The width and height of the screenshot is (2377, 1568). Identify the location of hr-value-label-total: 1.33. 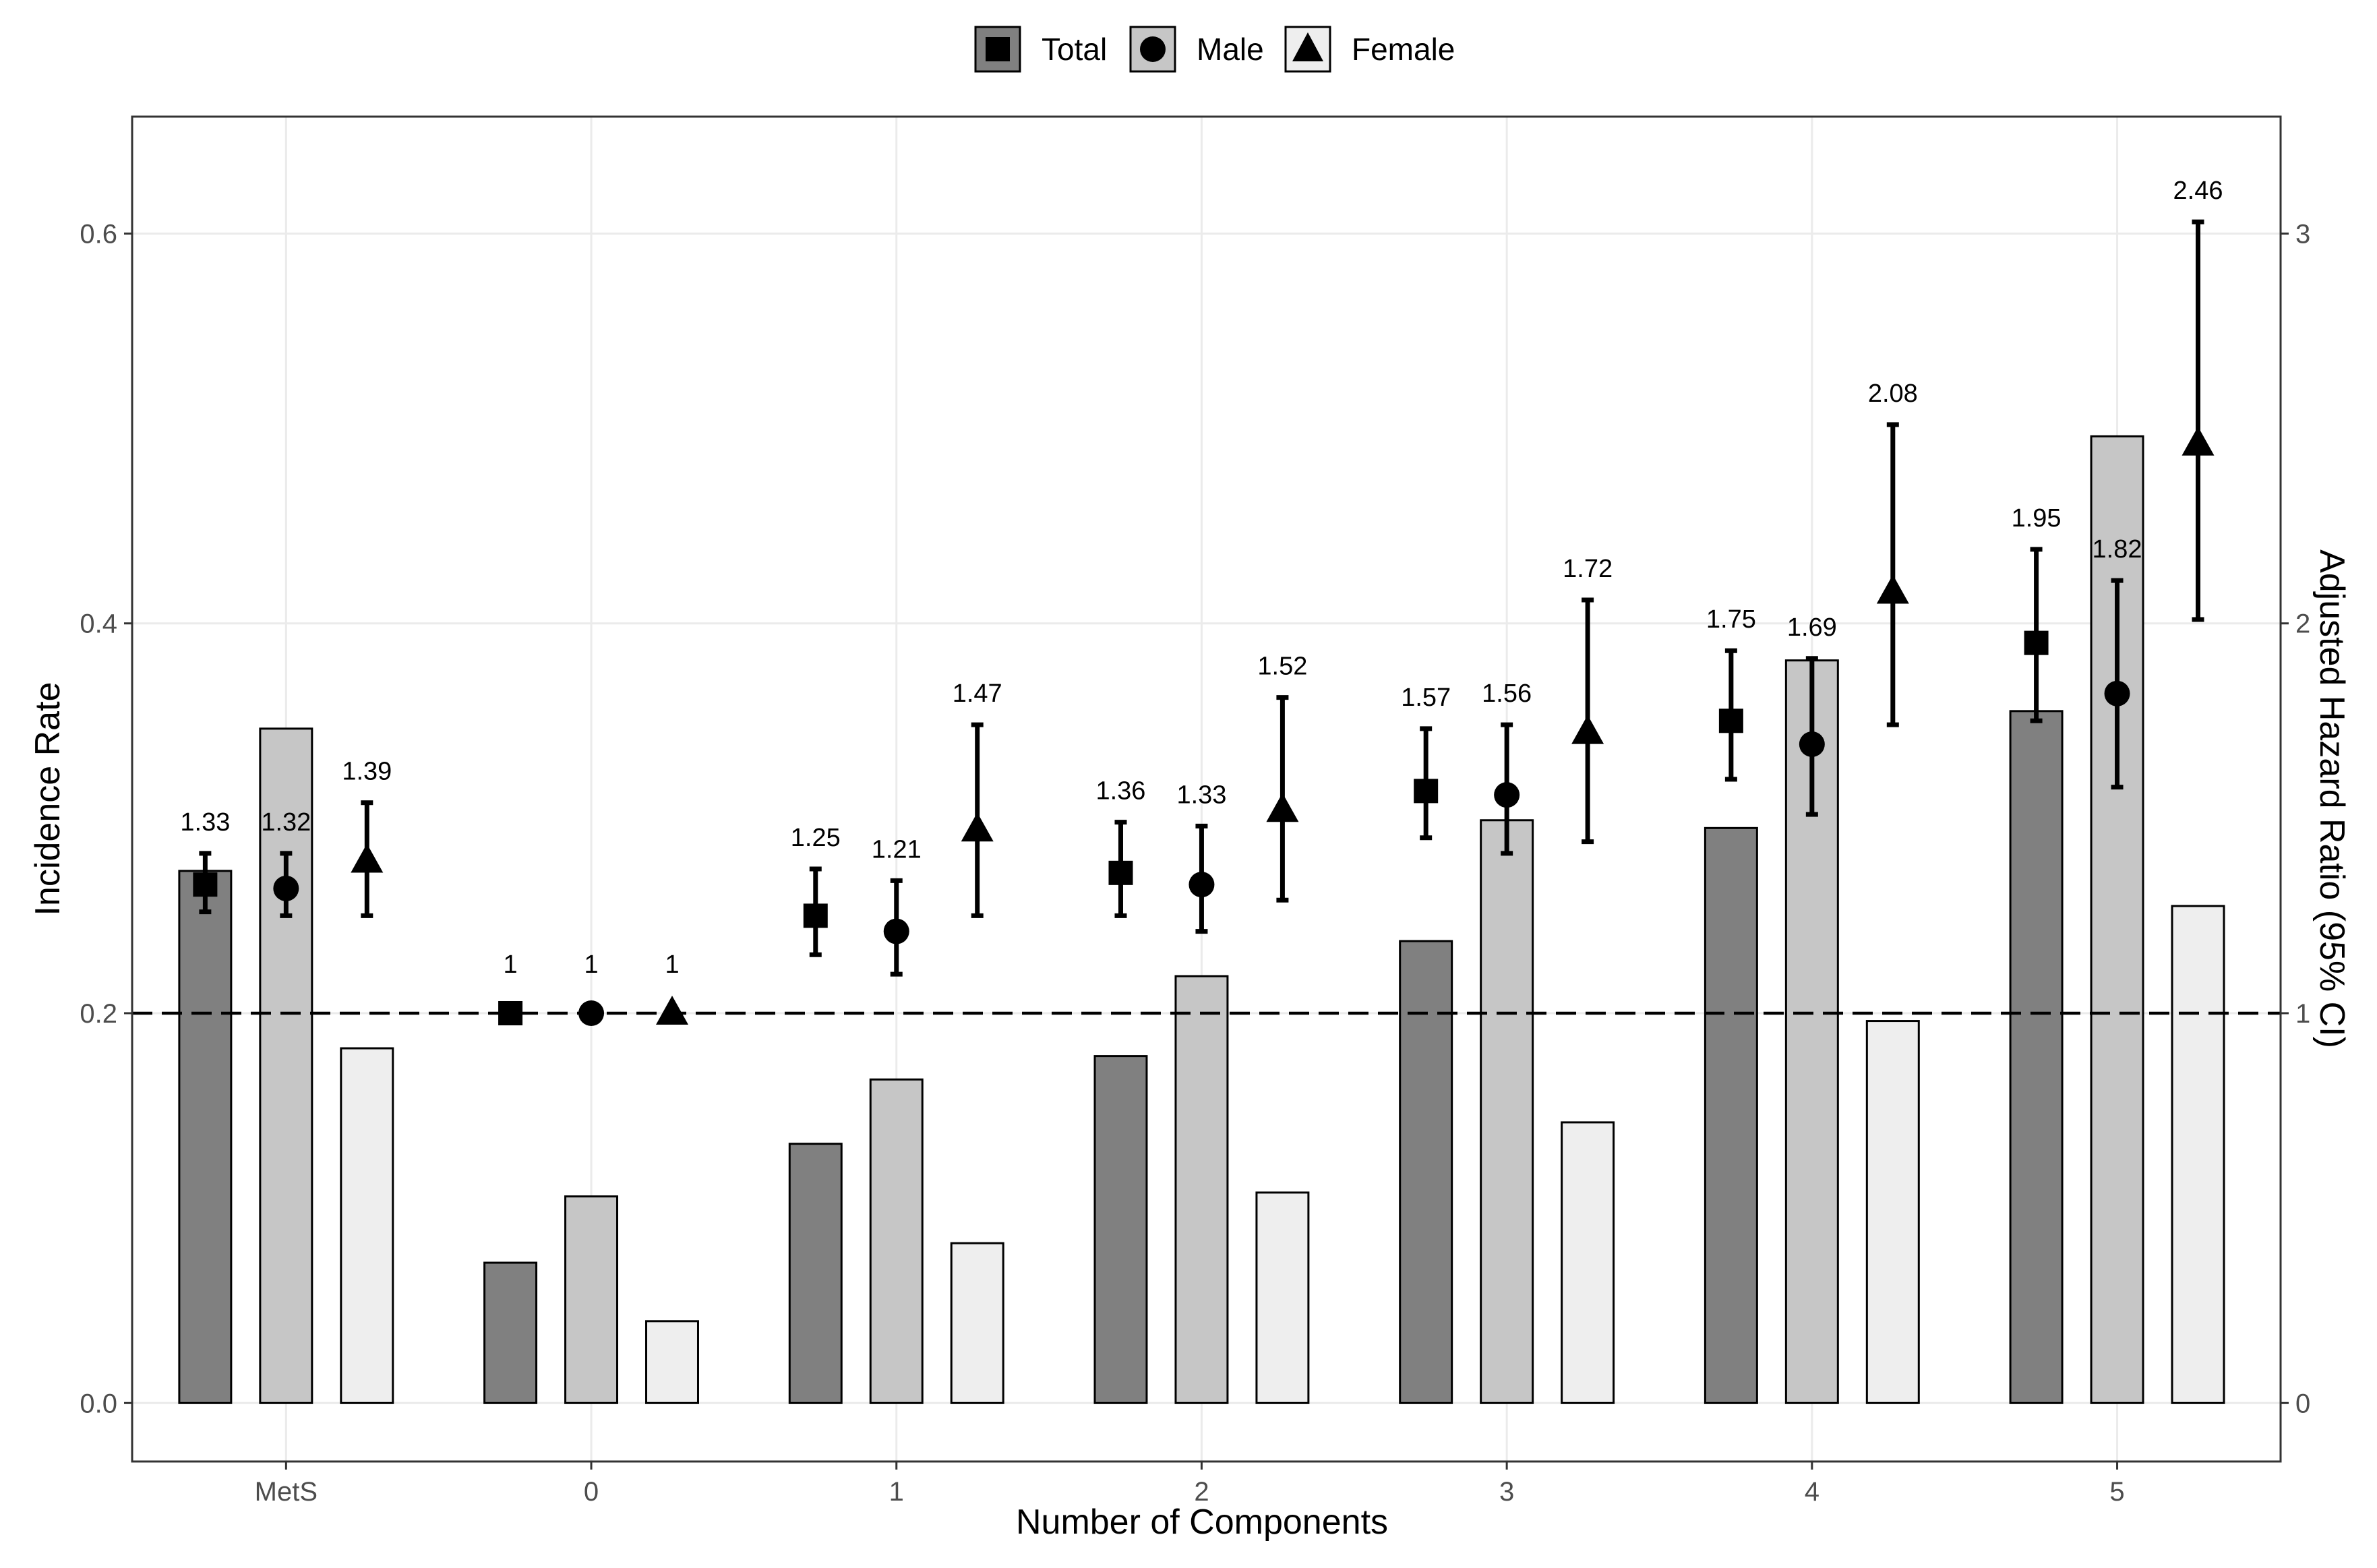
(205, 822).